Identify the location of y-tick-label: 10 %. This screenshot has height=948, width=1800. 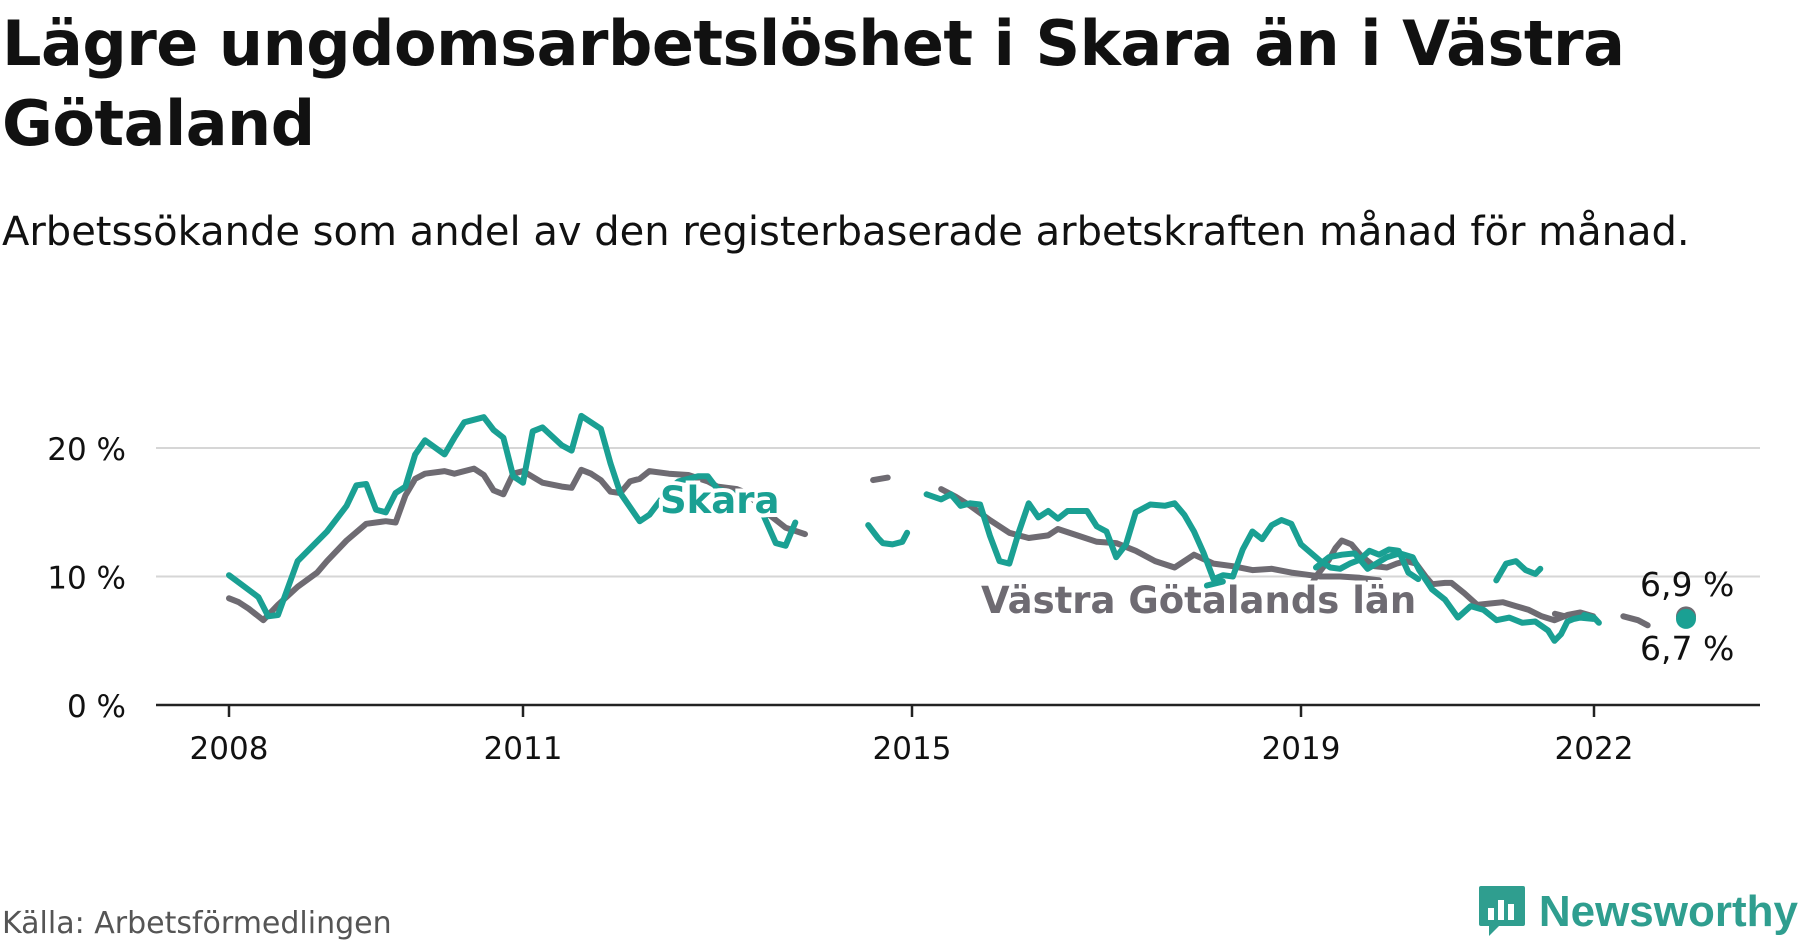
(86, 579).